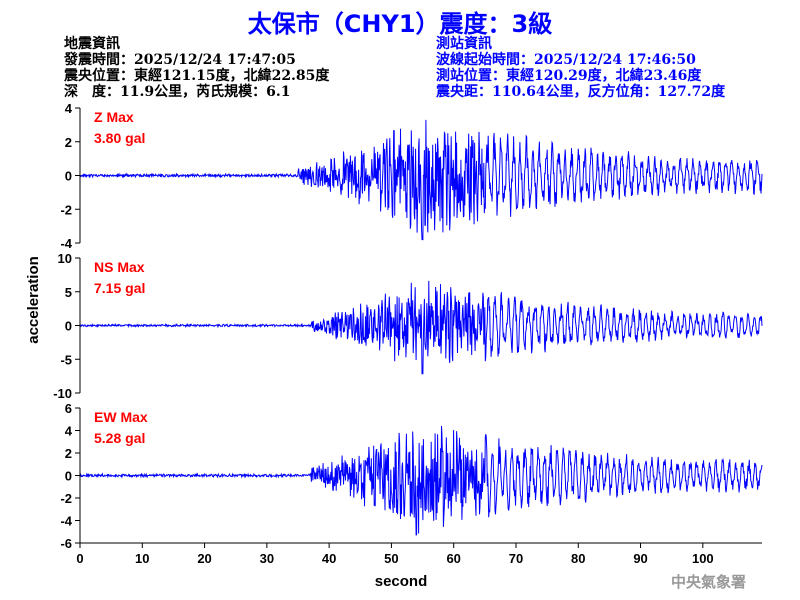  What do you see at coordinates (640, 558) in the screenshot?
I see `x-tick-label: 90` at bounding box center [640, 558].